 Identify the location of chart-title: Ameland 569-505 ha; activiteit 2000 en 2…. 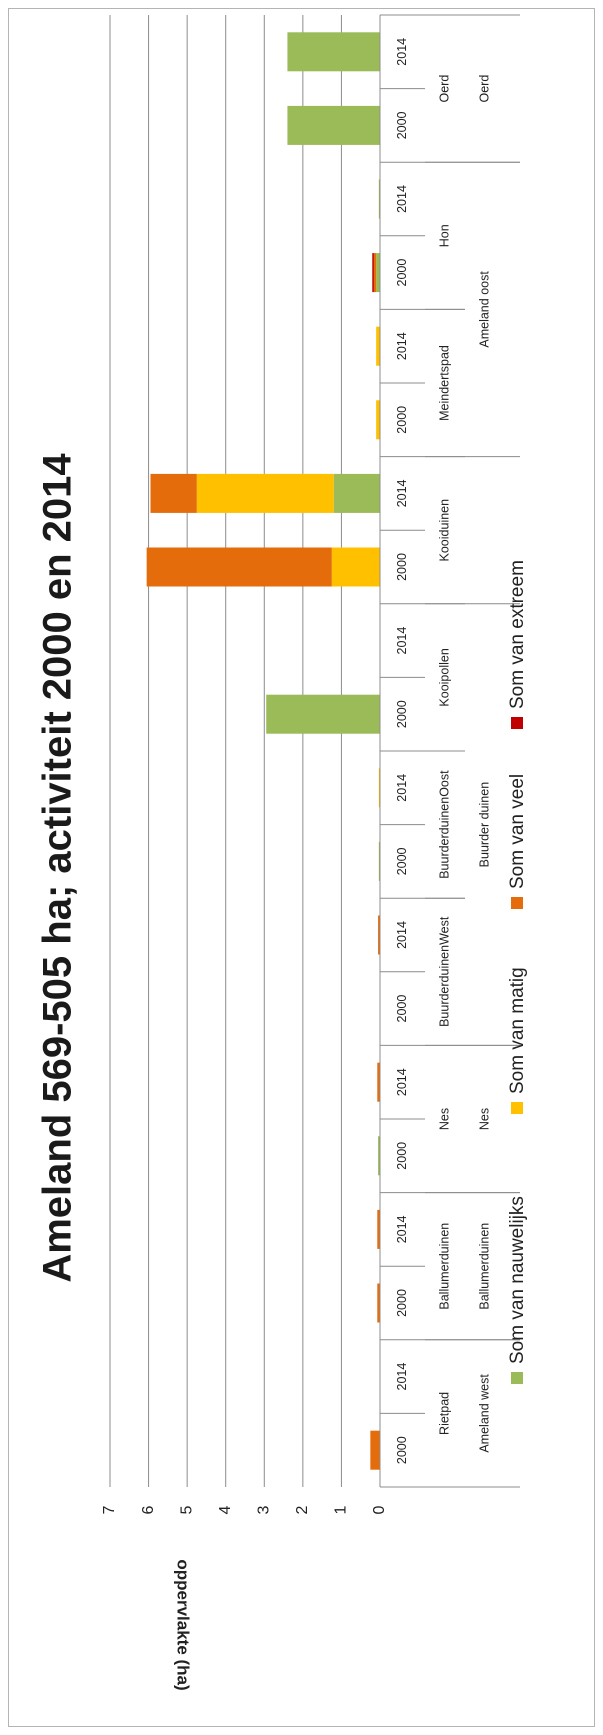
(58, 868).